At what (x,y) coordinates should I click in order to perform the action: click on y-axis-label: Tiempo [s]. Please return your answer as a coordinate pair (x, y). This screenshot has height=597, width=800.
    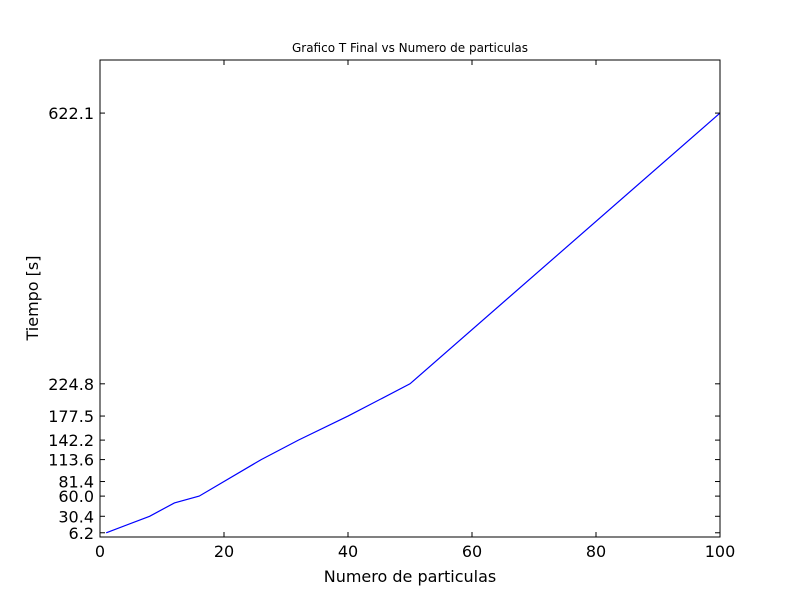
    Looking at the image, I should click on (32, 298).